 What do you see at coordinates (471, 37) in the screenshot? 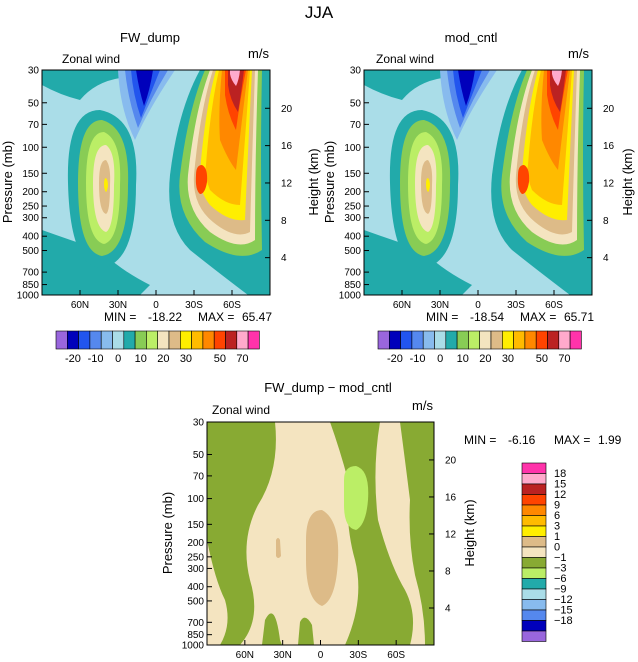
I see `panel-title: mod_cntl` at bounding box center [471, 37].